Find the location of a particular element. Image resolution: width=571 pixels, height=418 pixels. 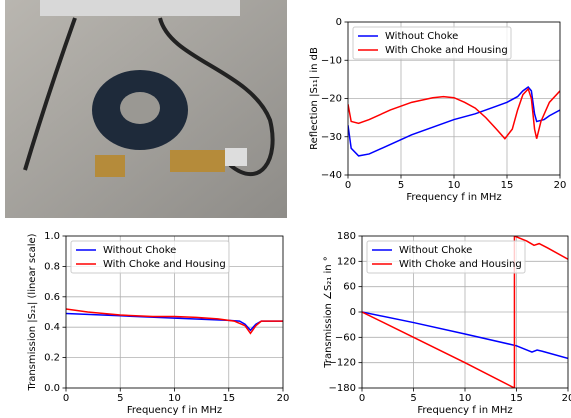

y-tick-label: 0.4 is located at coordinates (52, 327).